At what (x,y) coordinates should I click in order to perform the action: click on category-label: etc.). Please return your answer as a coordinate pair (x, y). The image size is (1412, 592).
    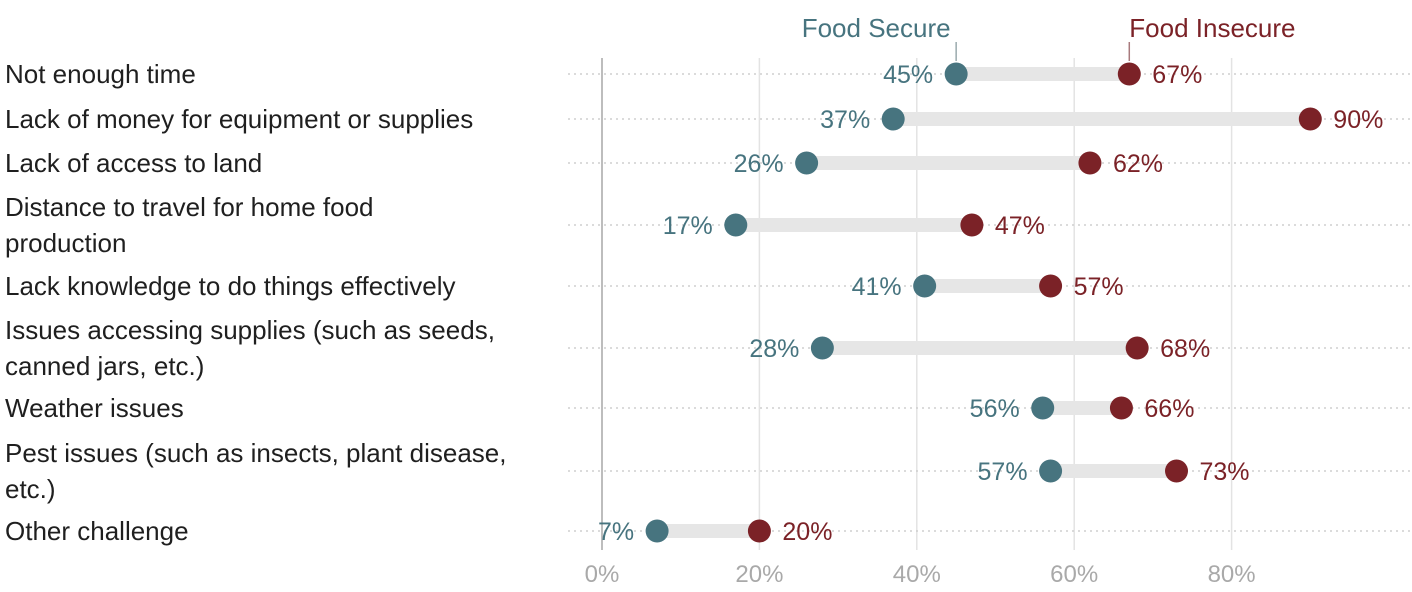
    Looking at the image, I should click on (30, 489).